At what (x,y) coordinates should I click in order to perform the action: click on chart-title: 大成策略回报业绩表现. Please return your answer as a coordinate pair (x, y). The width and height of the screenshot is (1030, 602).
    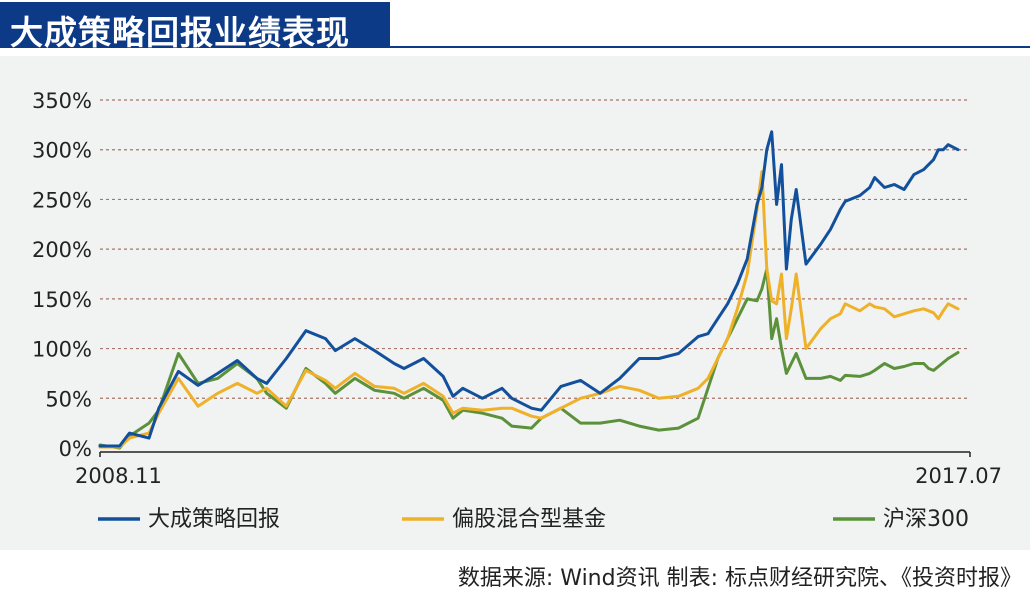
    Looking at the image, I should click on (180, 32).